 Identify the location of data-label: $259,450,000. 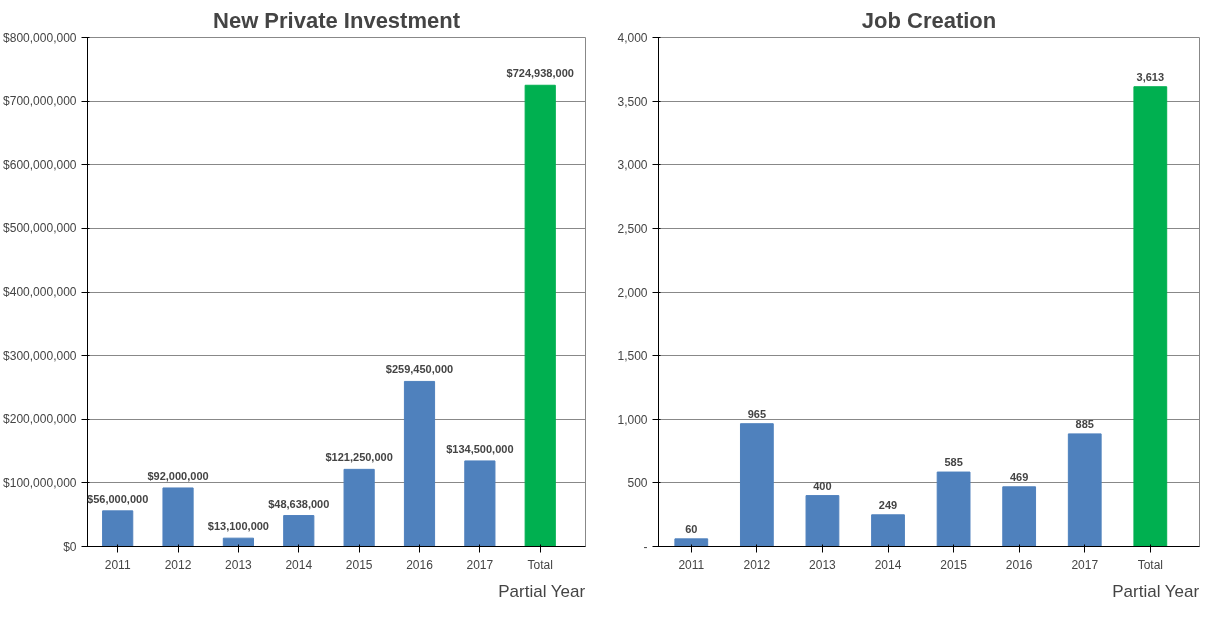
(419, 369).